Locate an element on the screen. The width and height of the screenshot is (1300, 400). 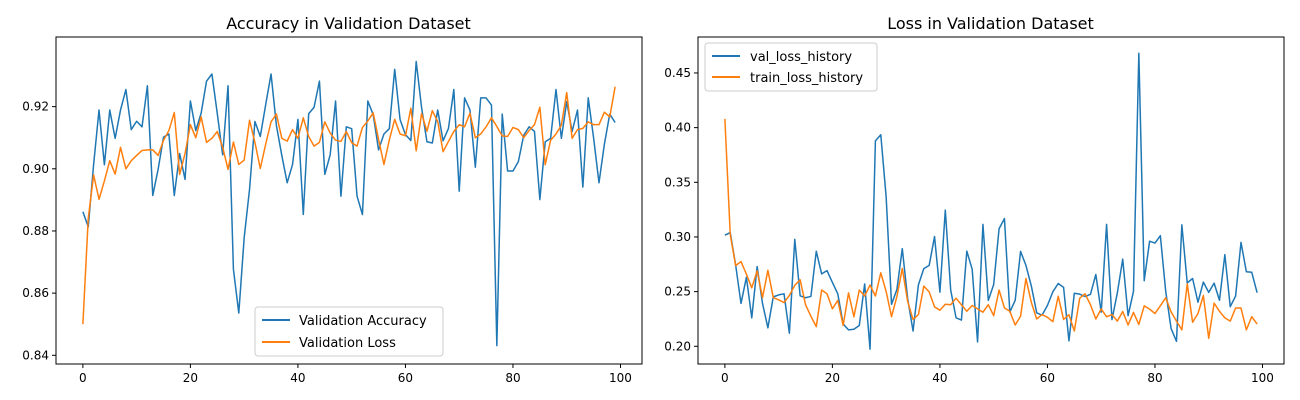
accuracy-legend-box is located at coordinates (349, 331).